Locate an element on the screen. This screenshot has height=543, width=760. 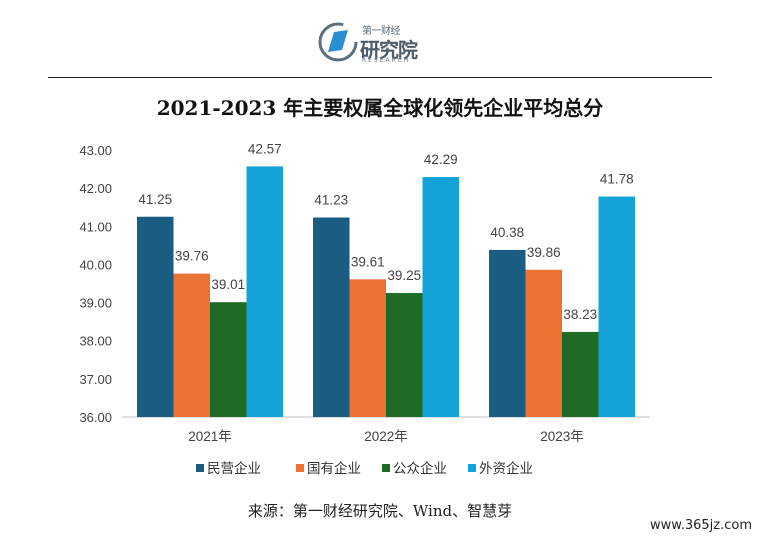
legend-label: 国有企业 is located at coordinates (334, 468).